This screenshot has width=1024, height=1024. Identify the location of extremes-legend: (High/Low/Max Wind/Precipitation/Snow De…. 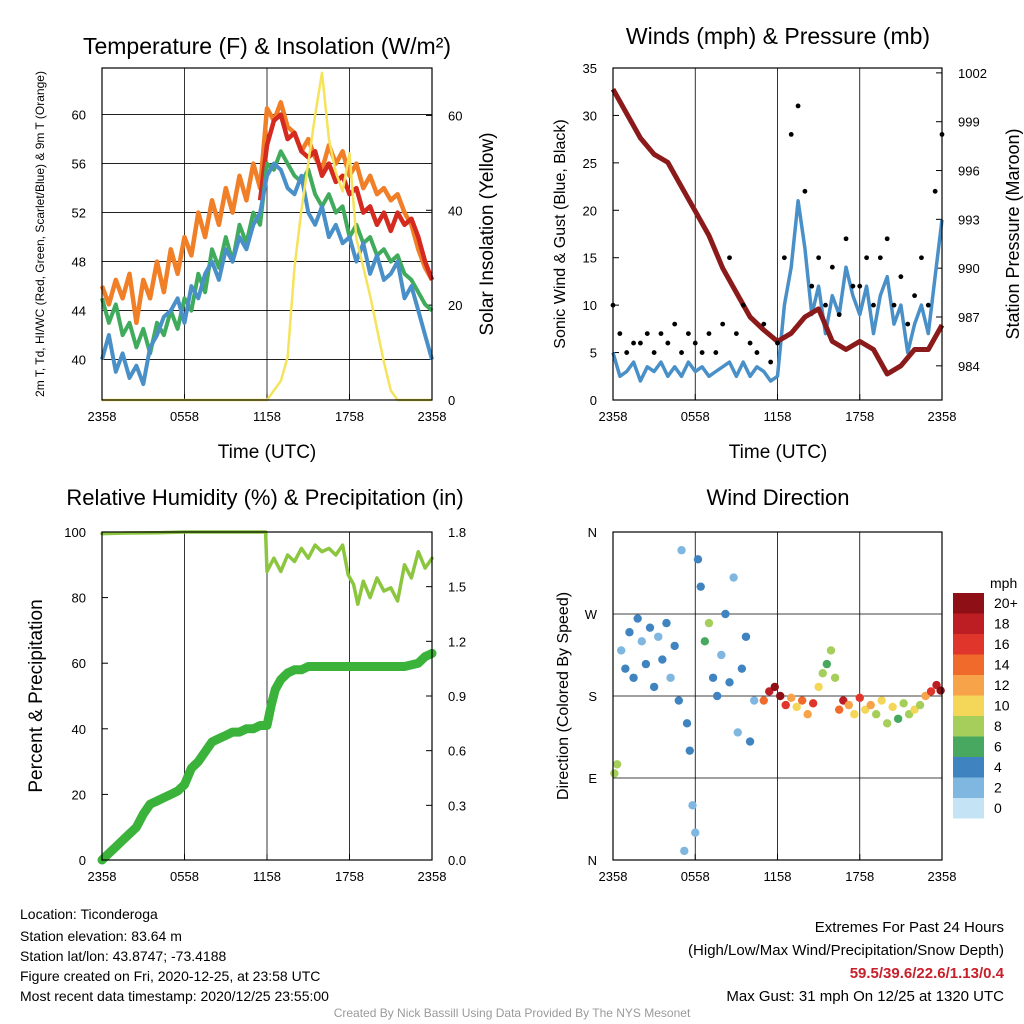
(846, 950).